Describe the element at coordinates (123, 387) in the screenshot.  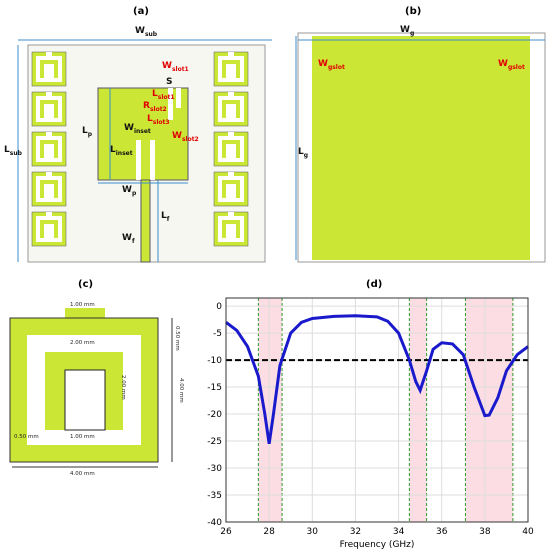
I see `dim-label: 2.00 mm` at that location.